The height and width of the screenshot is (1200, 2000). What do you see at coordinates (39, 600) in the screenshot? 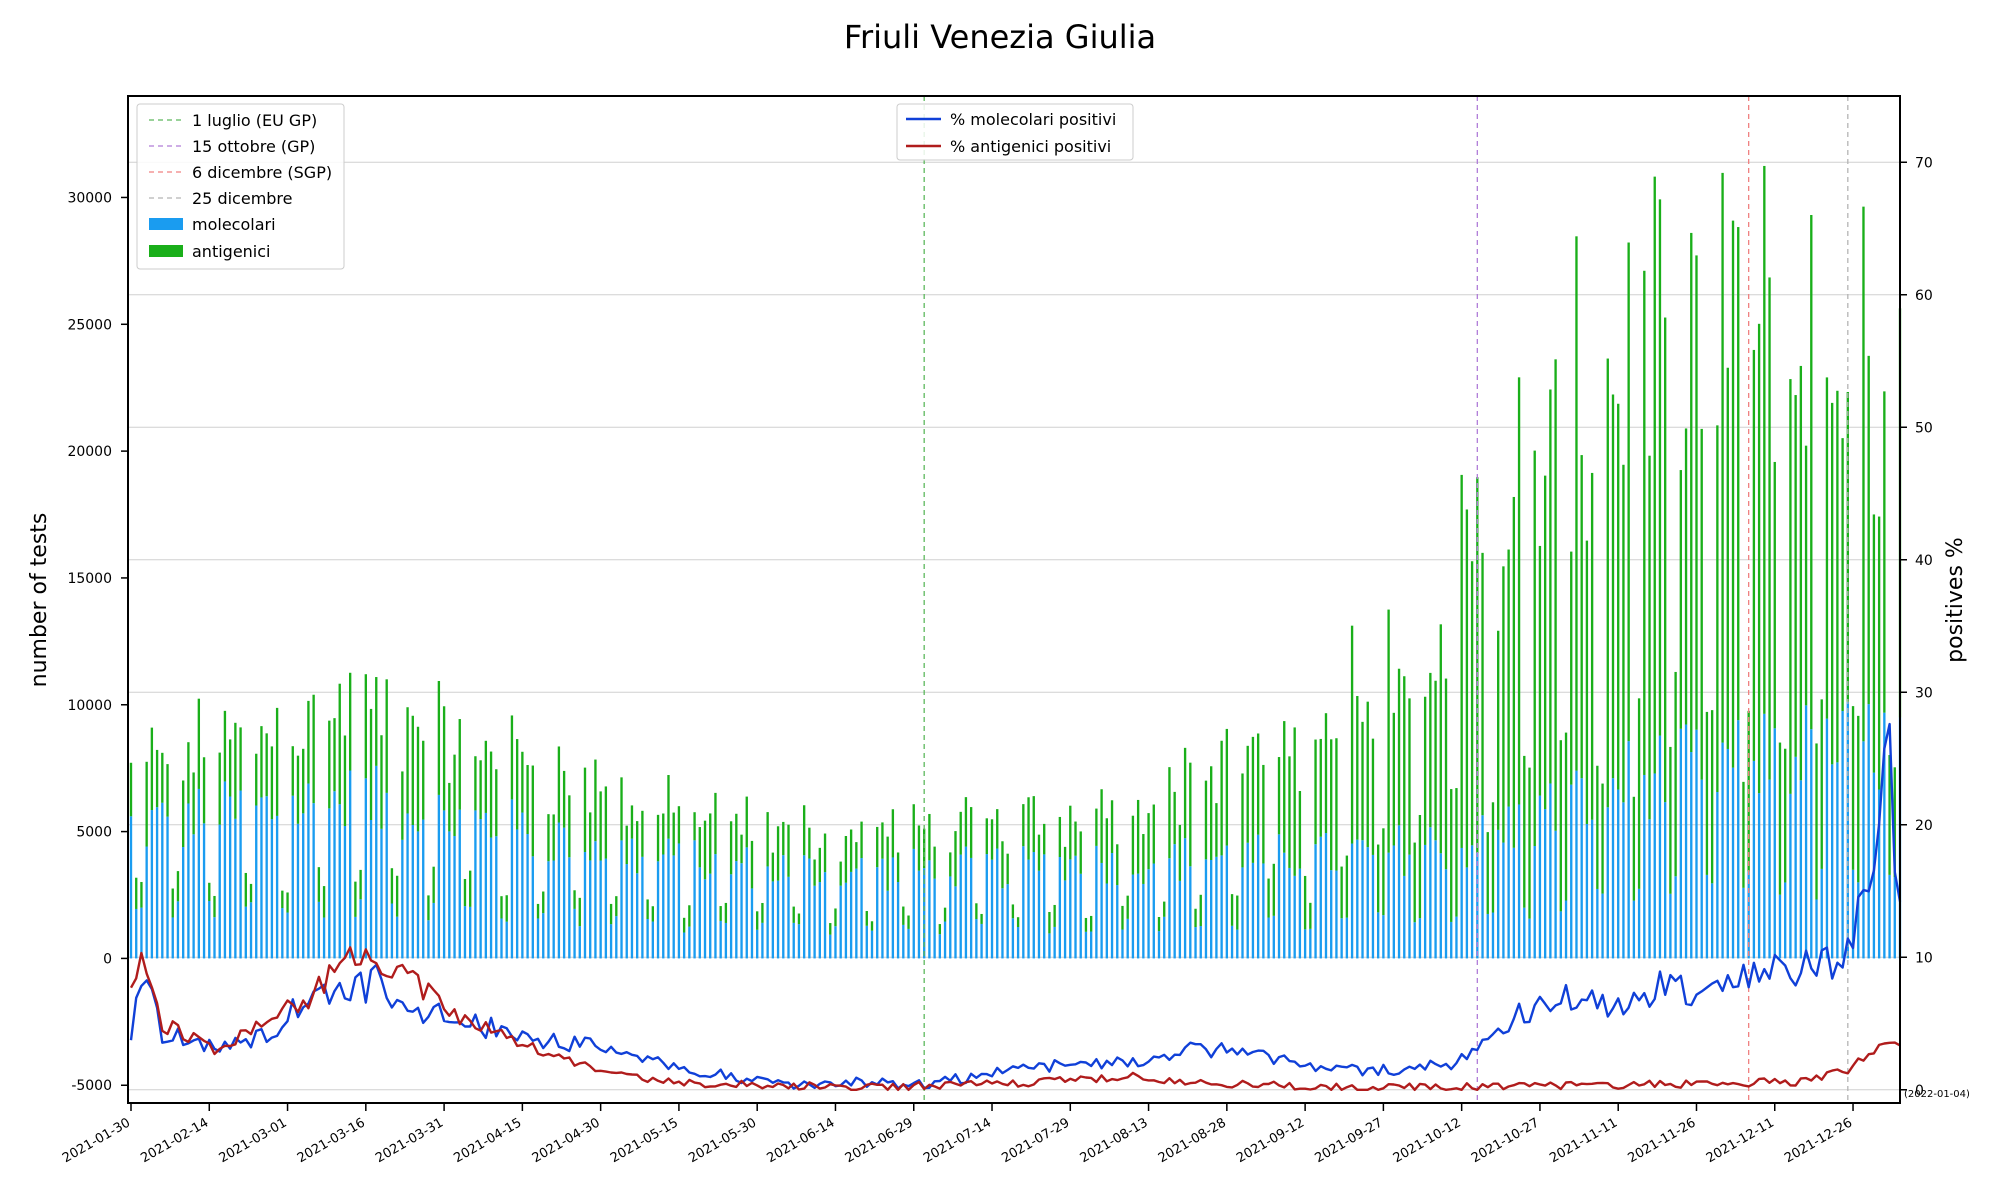
I see `y-axis-left-label: number of tests` at bounding box center [39, 600].